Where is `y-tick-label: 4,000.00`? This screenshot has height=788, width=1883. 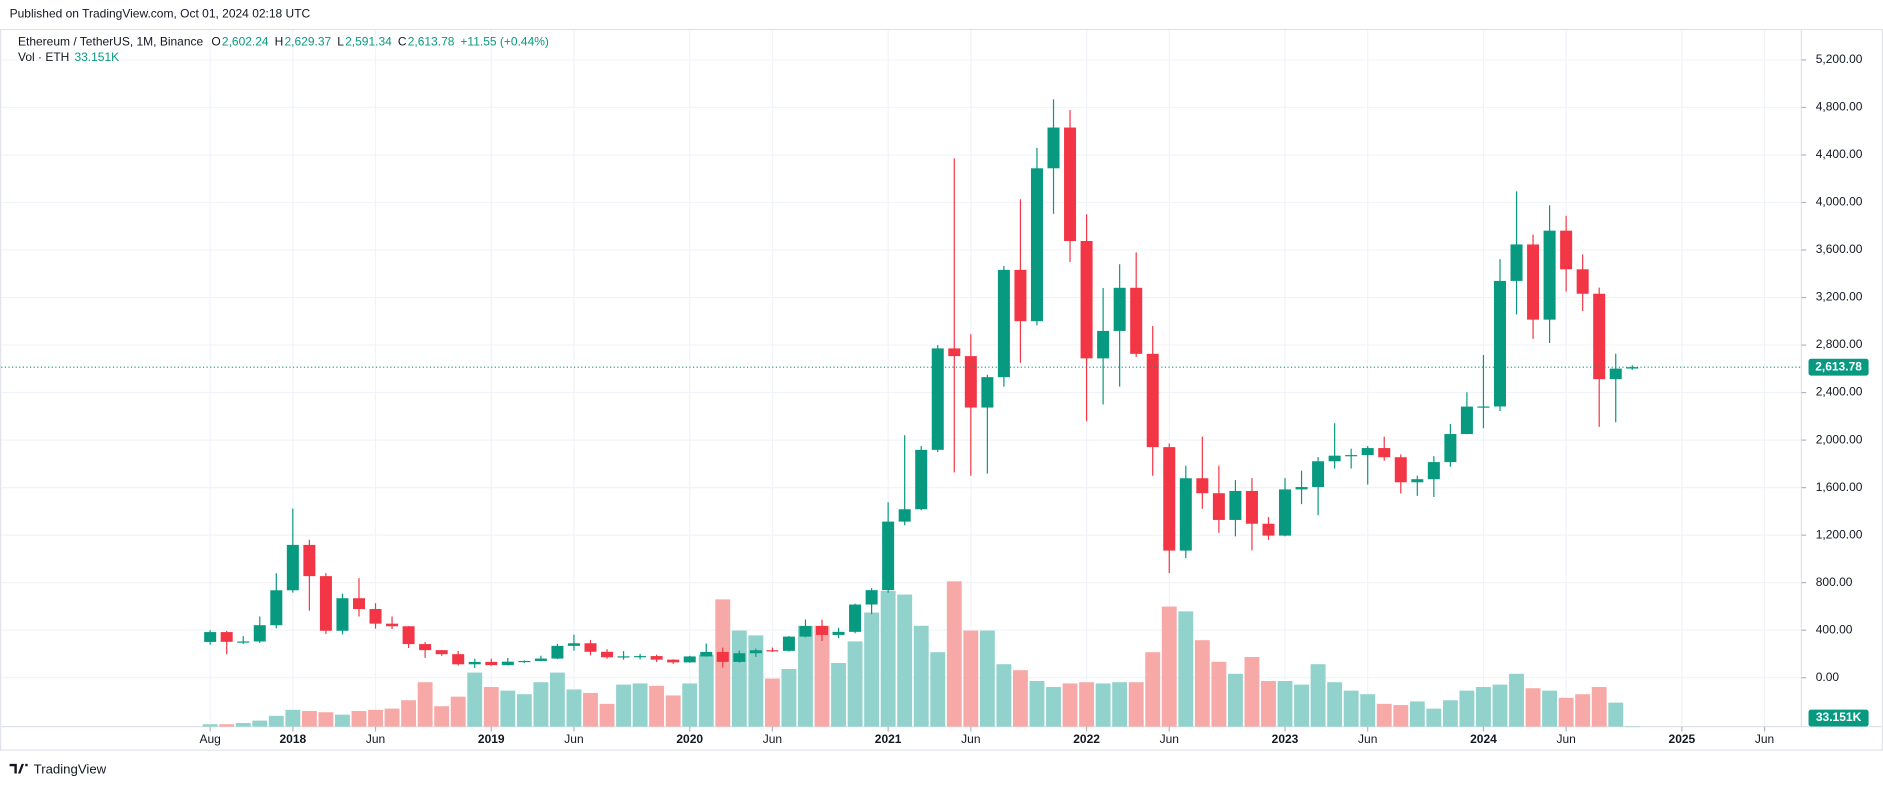 y-tick-label: 4,000.00 is located at coordinates (1839, 202).